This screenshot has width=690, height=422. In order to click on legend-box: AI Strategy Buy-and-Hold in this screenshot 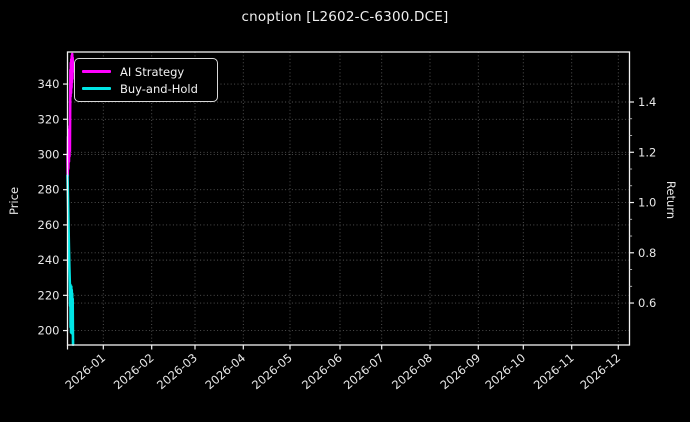, I will do `click(146, 80)`.